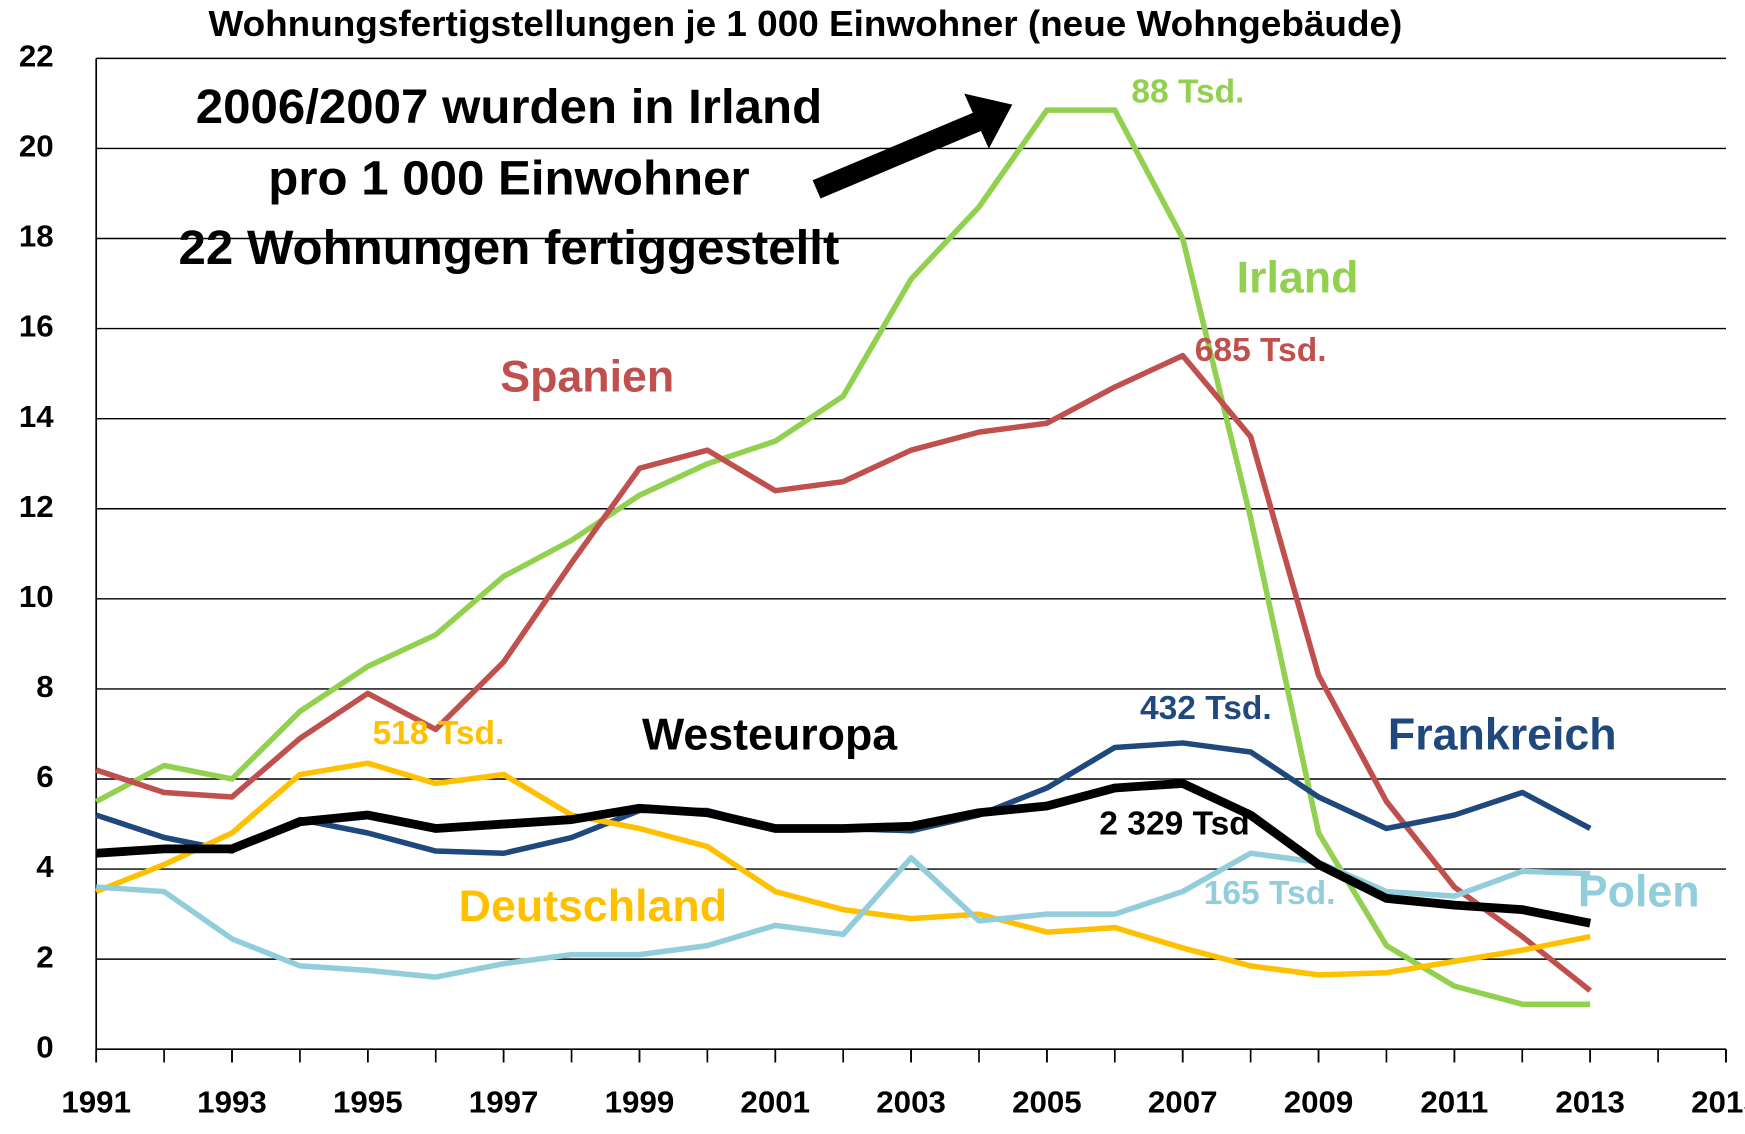 The image size is (1745, 1134). Describe the element at coordinates (897, 155) in the screenshot. I see `arrow-shaft` at that location.